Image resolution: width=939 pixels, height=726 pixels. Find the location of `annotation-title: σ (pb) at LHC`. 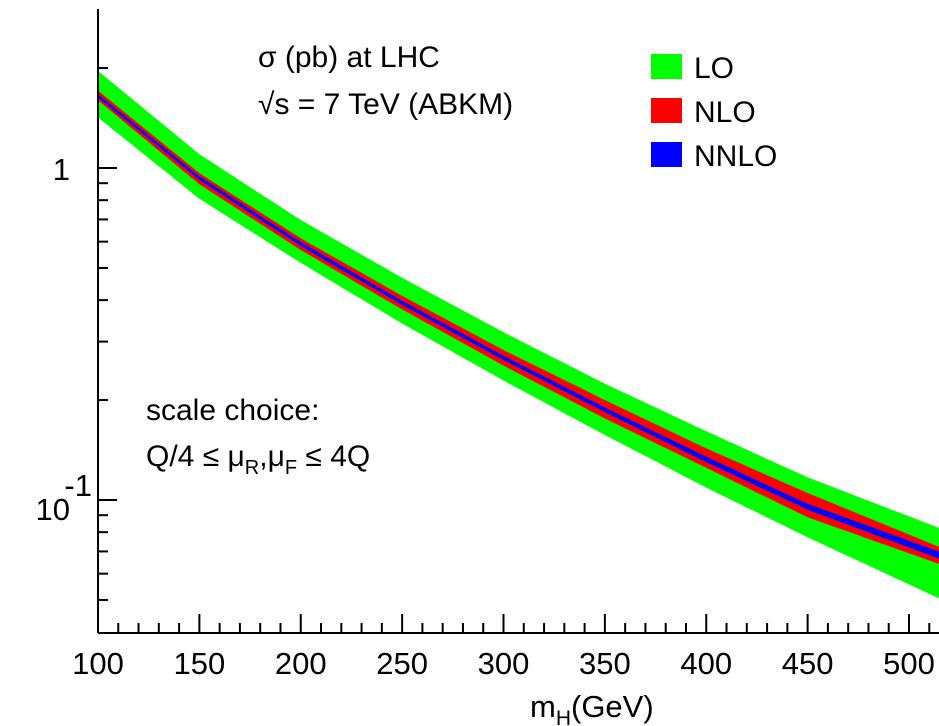

annotation-title: σ (pb) at LHC is located at coordinates (349, 57).